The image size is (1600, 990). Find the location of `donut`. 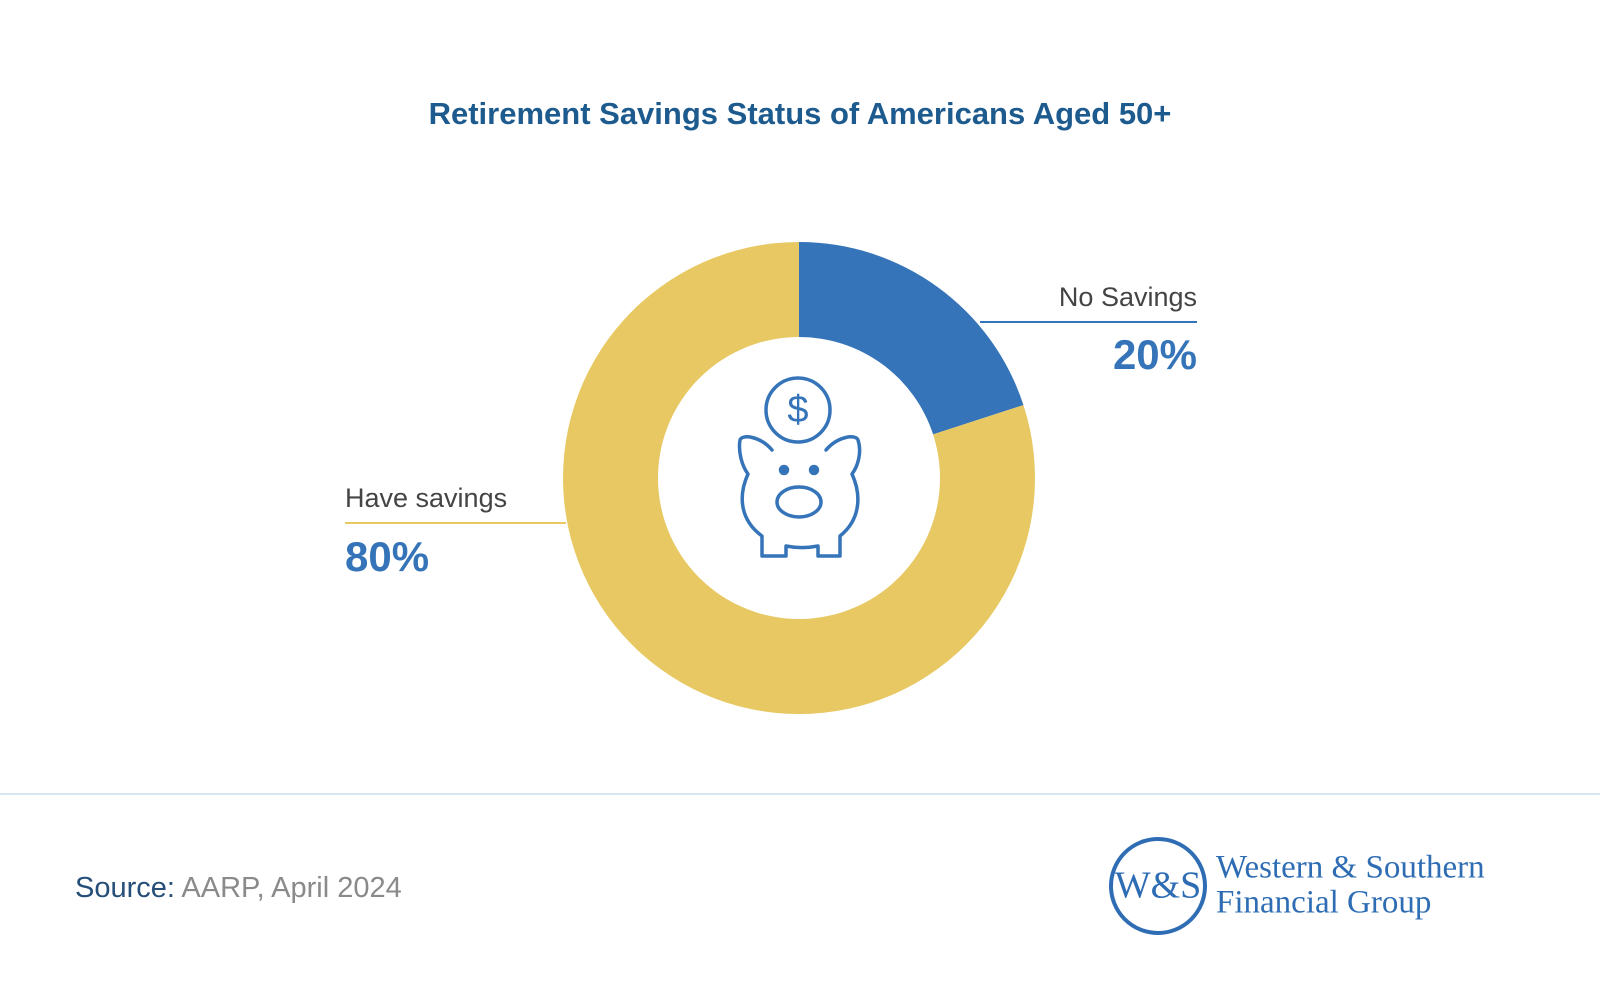

donut is located at coordinates (799, 478).